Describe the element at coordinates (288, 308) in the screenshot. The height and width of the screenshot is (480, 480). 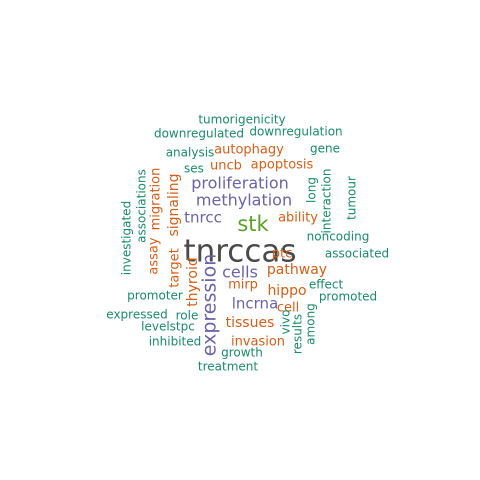
I see `cloud-word: cell` at that location.